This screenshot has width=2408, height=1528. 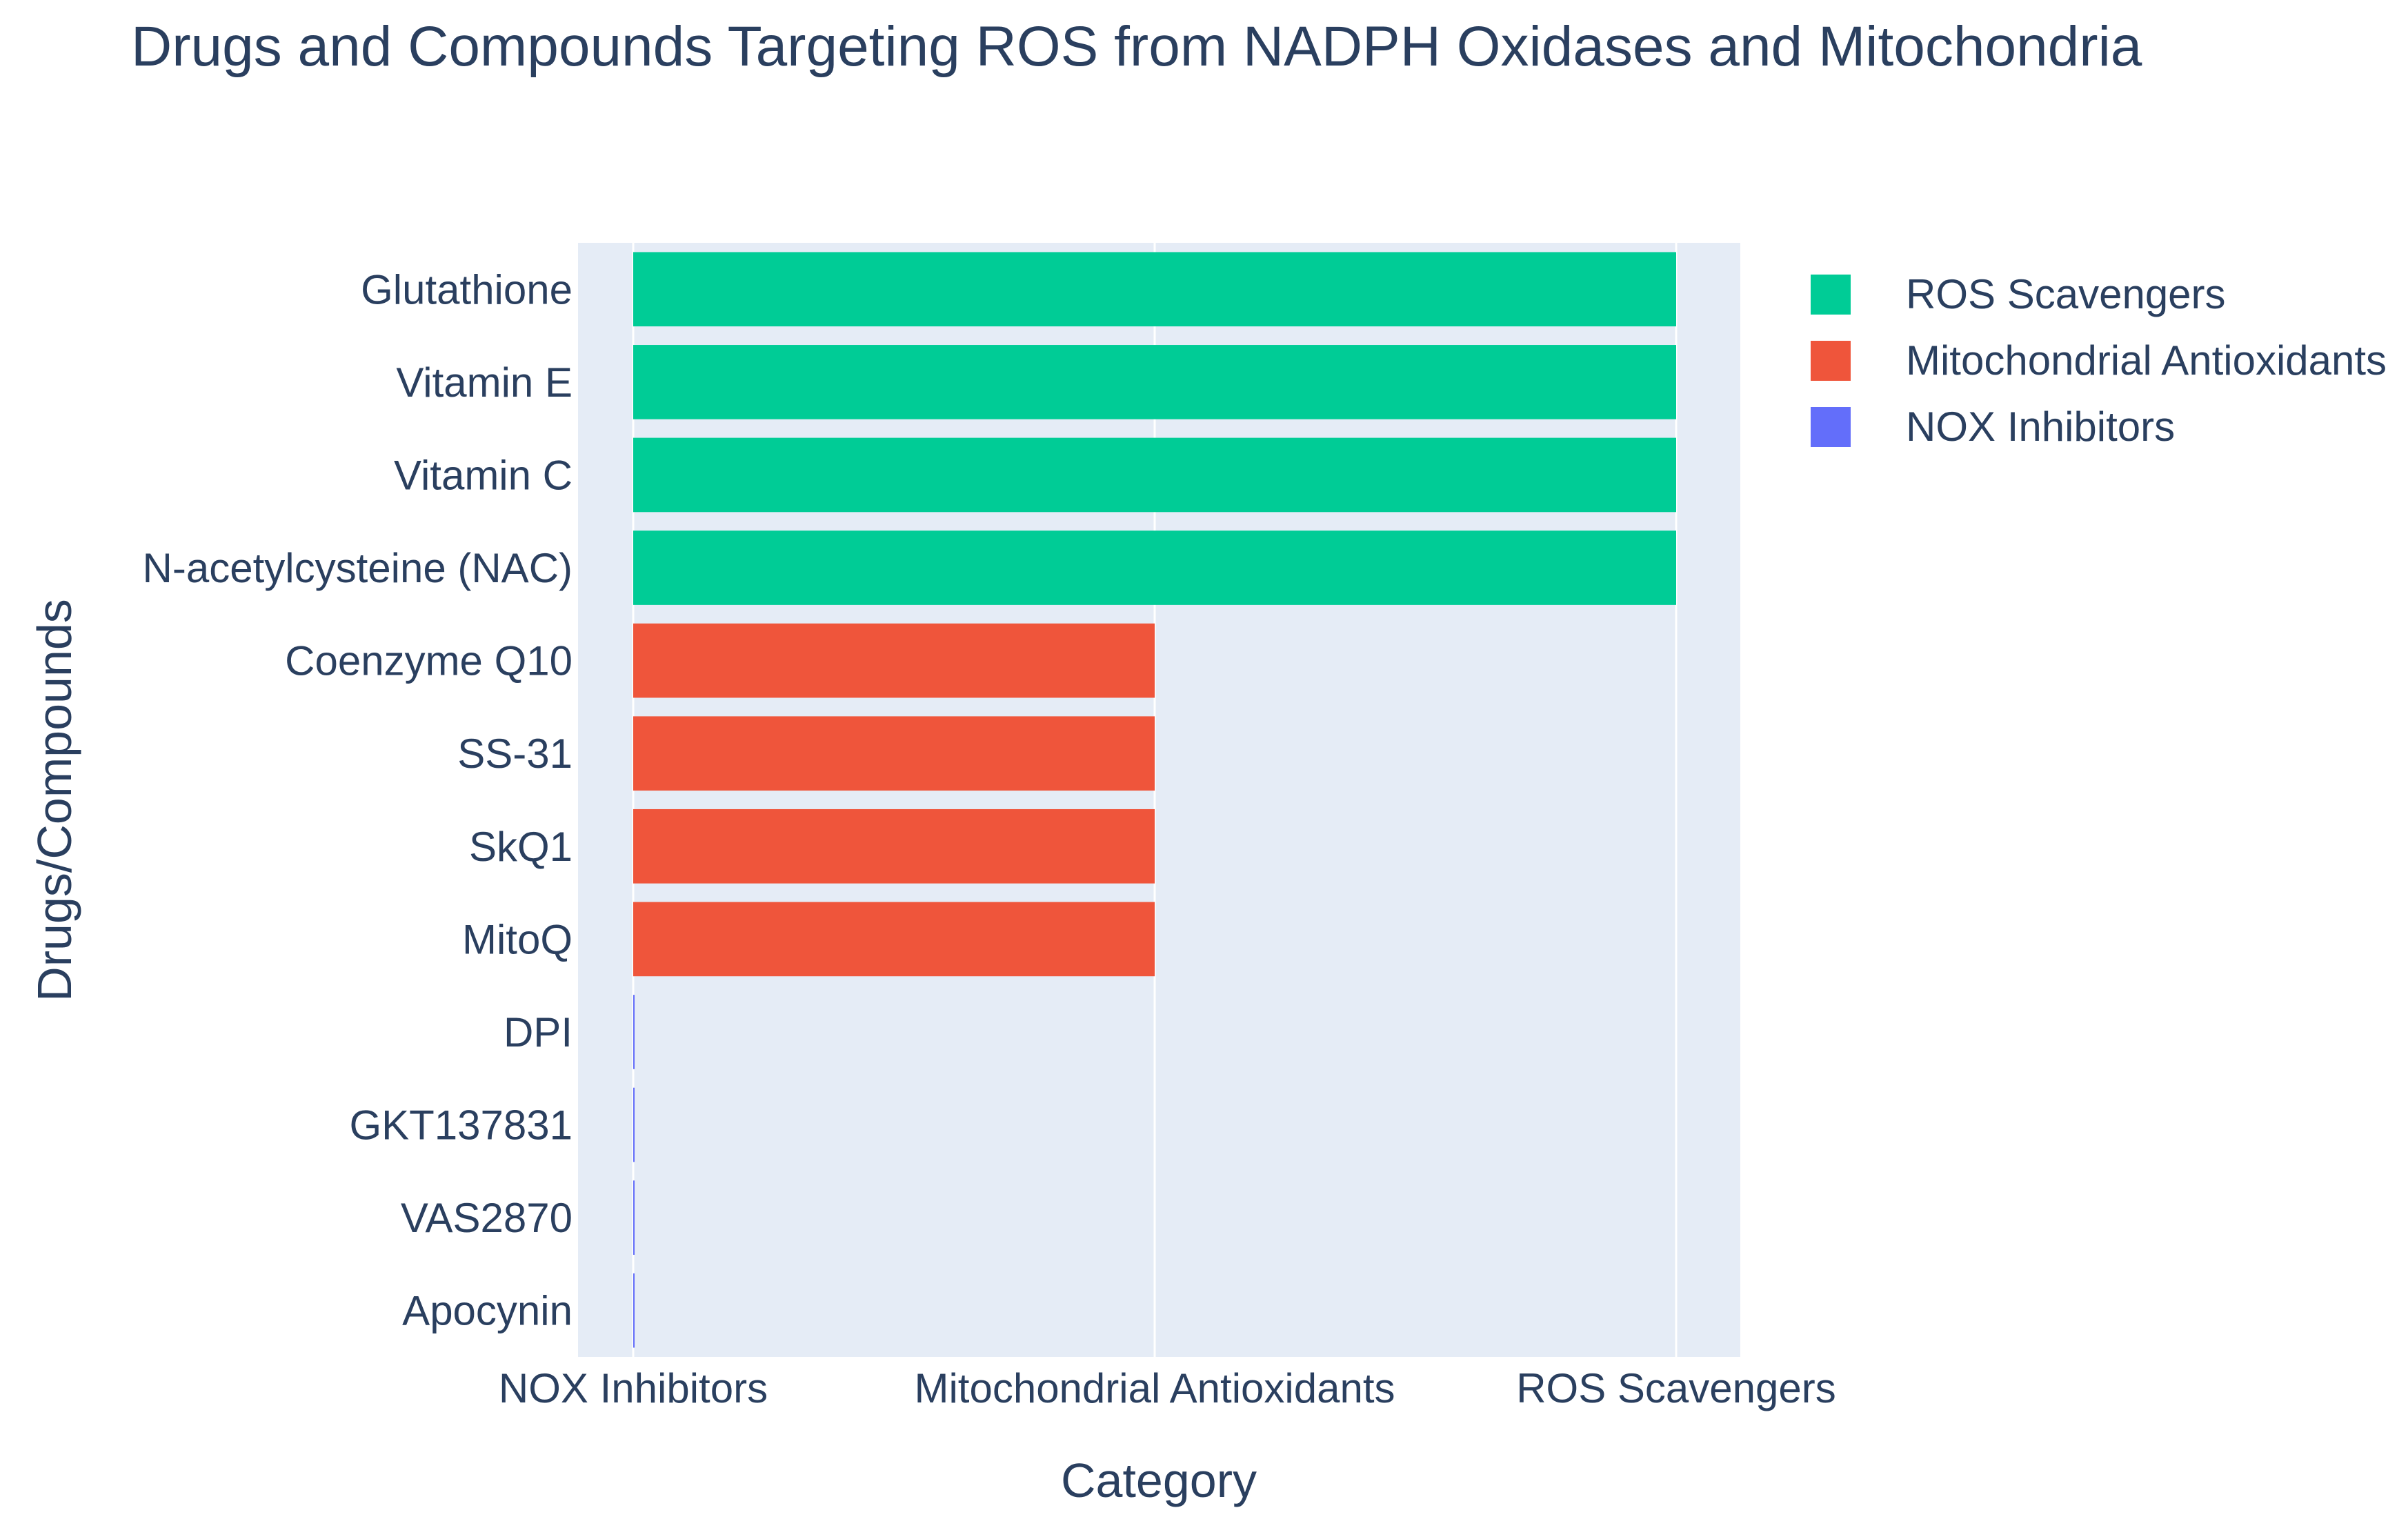 I want to click on legend-label-mitochondrial-antioxidants: Mitochondrial Antioxidants, so click(x=2146, y=360).